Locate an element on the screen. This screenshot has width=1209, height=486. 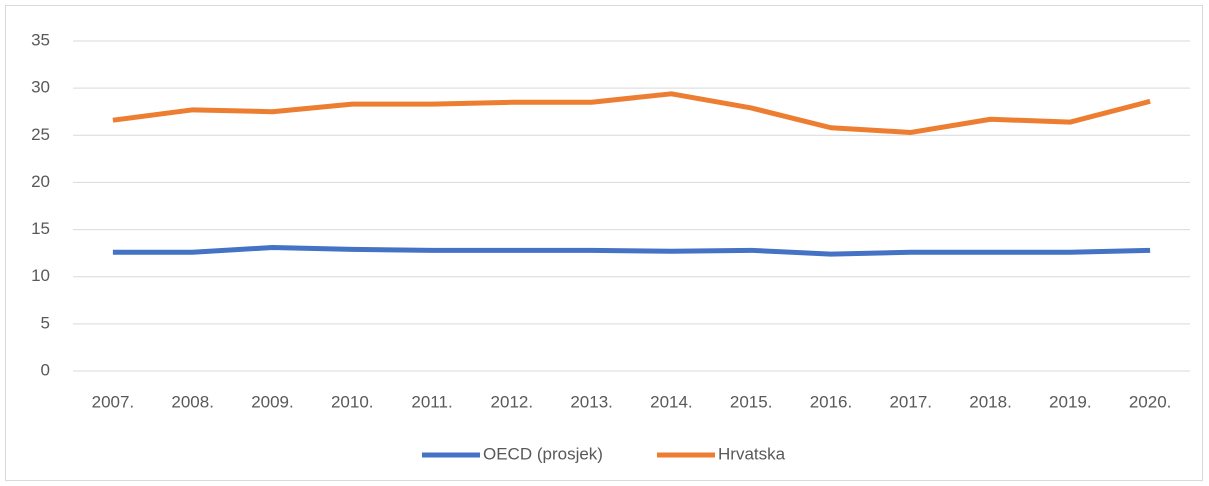
x-tick-label: 2019. is located at coordinates (1070, 401).